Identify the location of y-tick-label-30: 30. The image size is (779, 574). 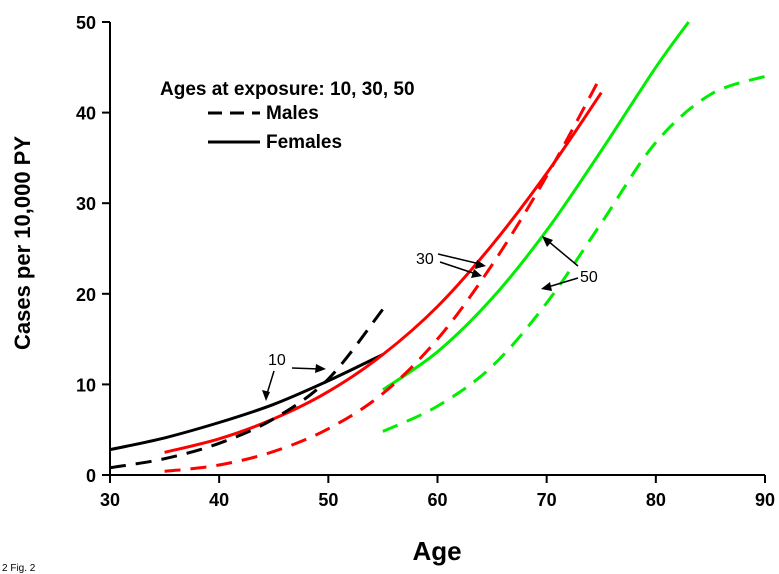
(86, 204).